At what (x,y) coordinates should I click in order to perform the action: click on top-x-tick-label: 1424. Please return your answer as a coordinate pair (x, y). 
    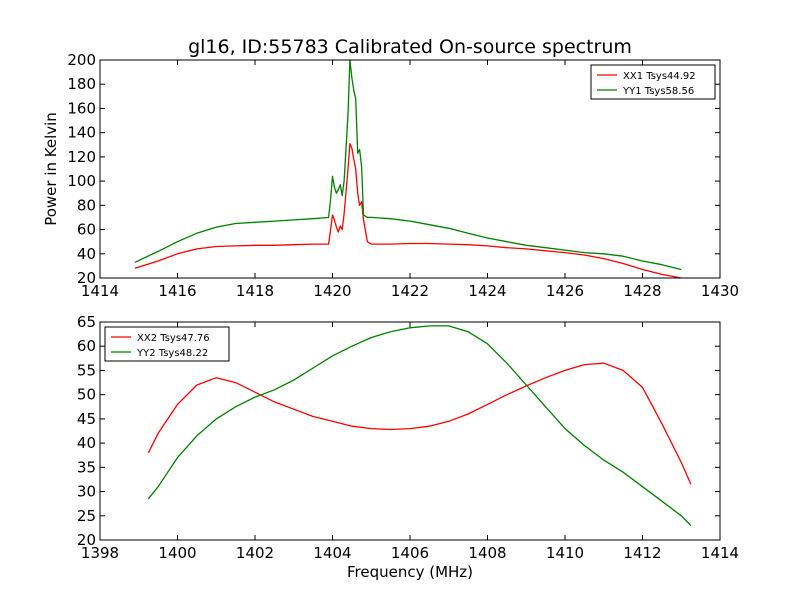
    Looking at the image, I should click on (487, 291).